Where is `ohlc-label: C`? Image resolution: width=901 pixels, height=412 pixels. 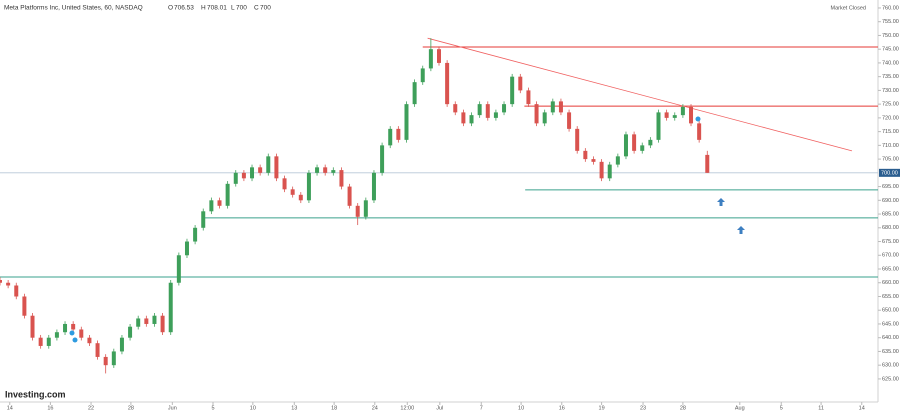 ohlc-label: C is located at coordinates (256, 8).